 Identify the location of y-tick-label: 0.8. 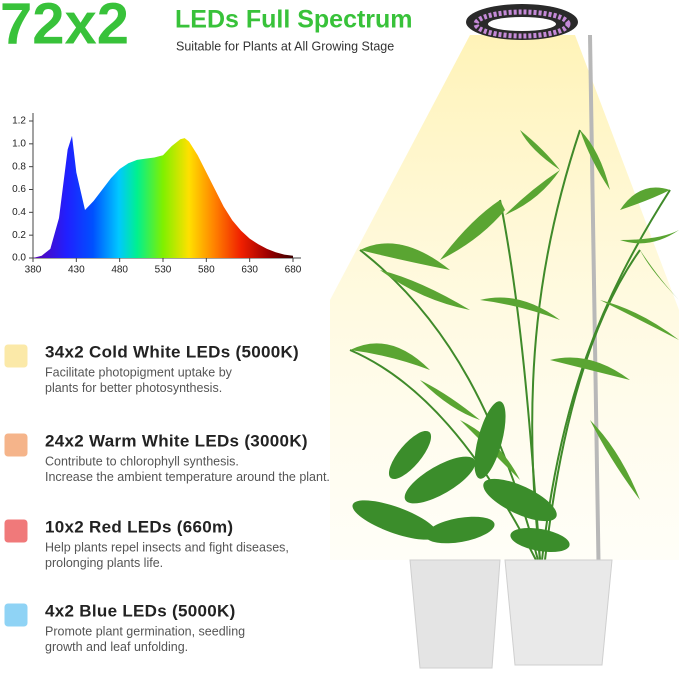
(19, 166).